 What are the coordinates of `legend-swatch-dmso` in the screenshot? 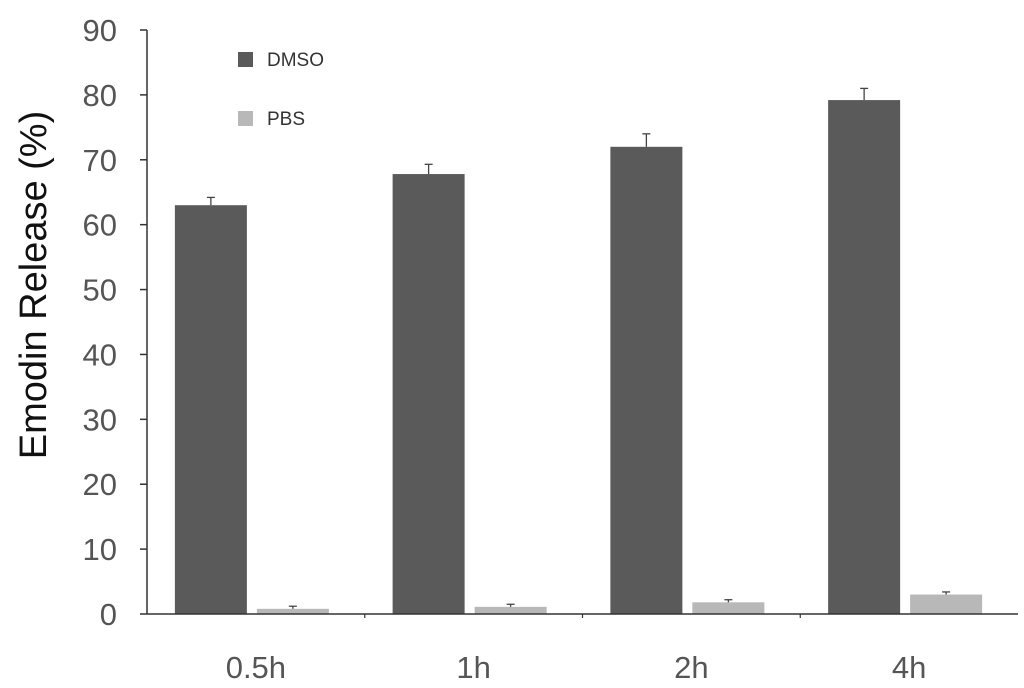 It's located at (245, 59).